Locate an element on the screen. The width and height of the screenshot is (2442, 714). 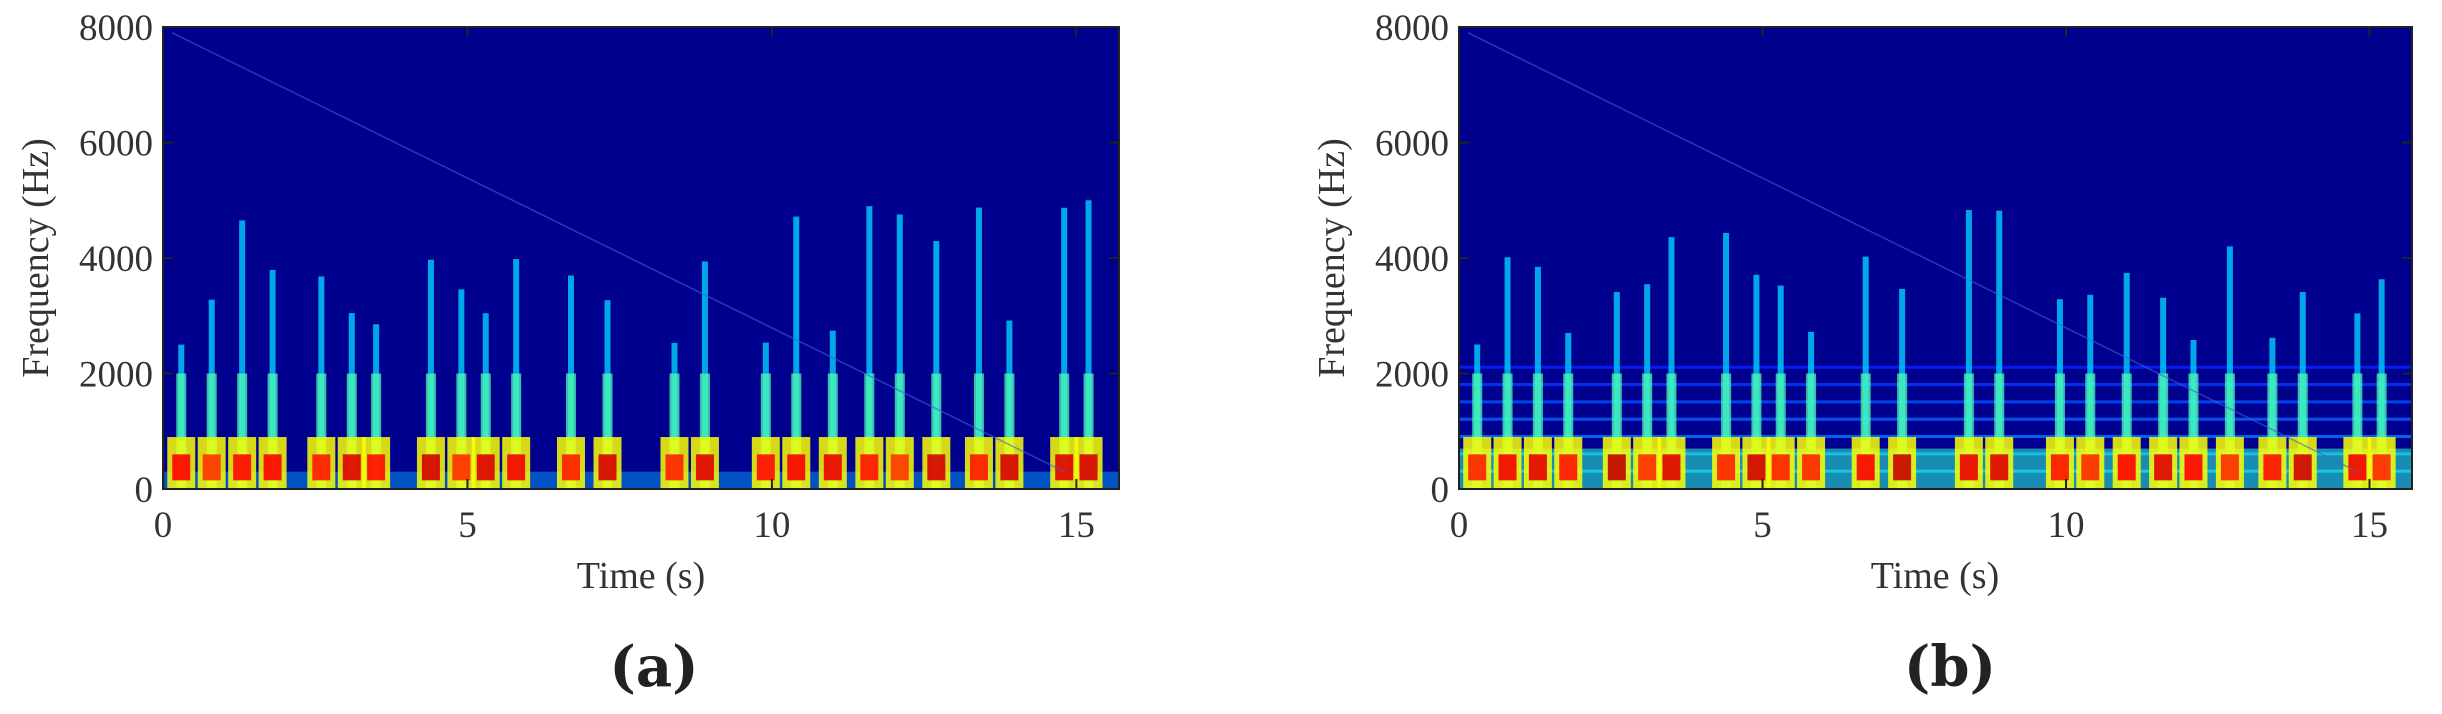
panel-label-a: (a) is located at coordinates (653, 667).